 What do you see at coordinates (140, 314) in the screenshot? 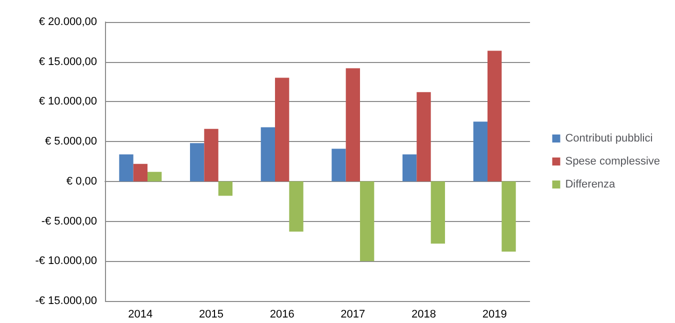
I see `x-tick-label: 2014` at bounding box center [140, 314].